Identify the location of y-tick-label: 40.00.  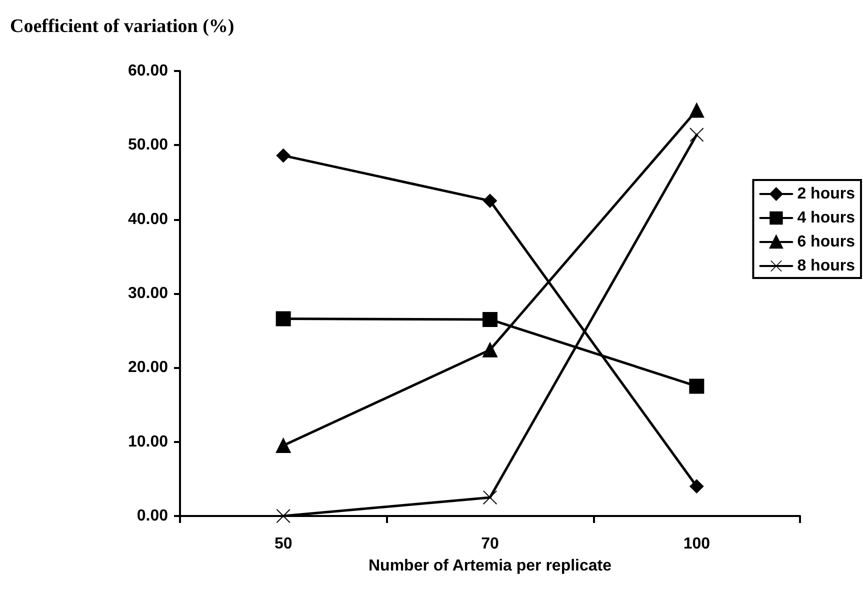
(148, 219).